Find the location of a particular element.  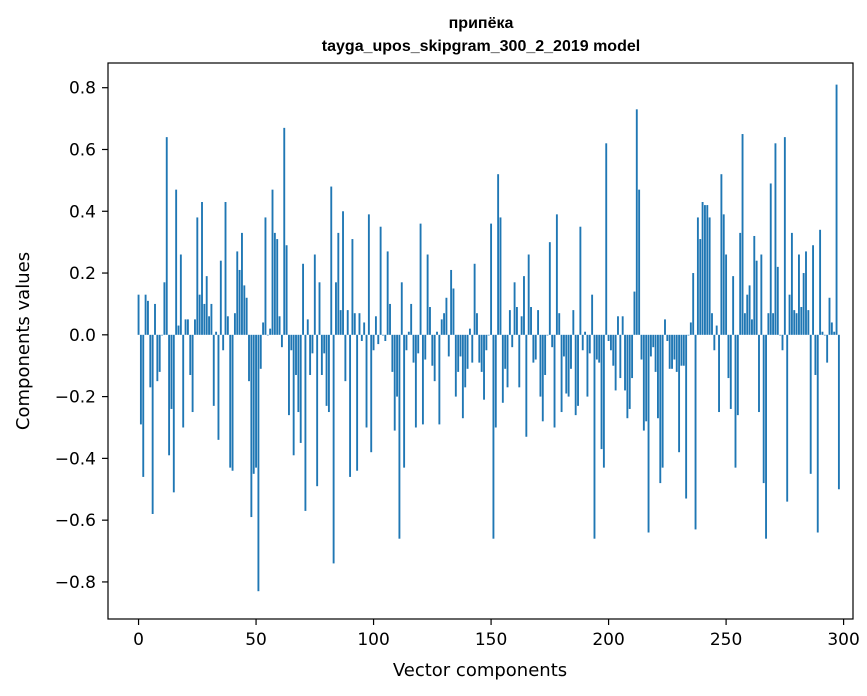

x-tick-label: 50 is located at coordinates (256, 640).